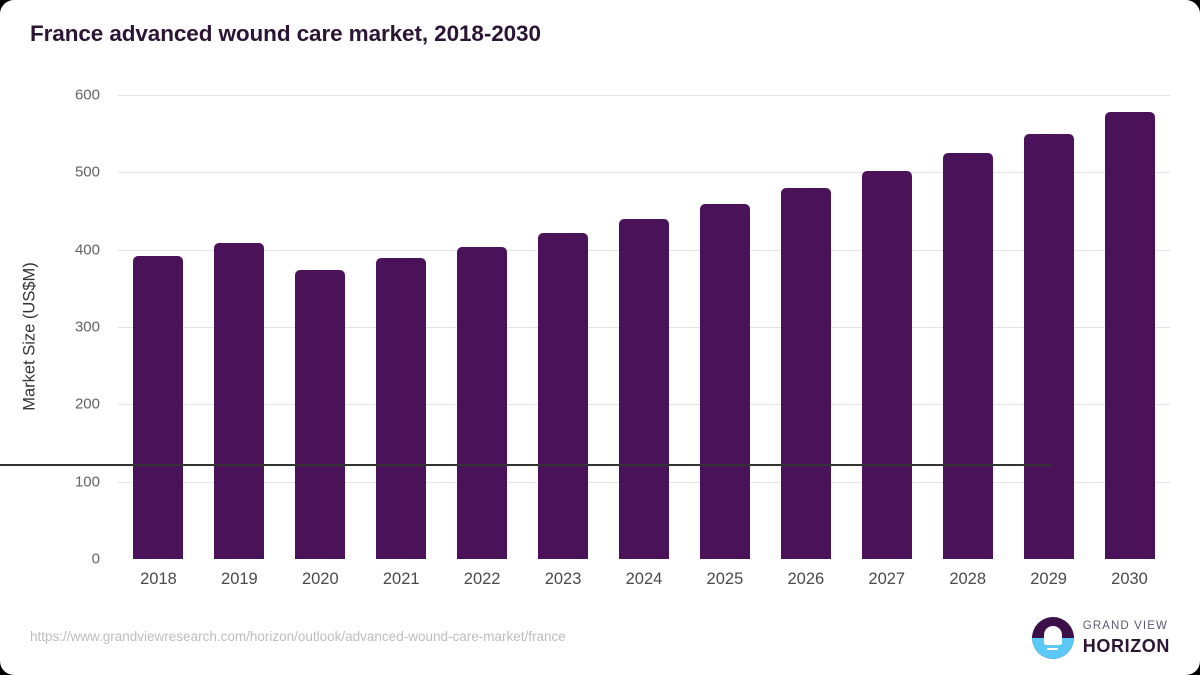  I want to click on x-axis-tick-label: 2029, so click(1048, 579).